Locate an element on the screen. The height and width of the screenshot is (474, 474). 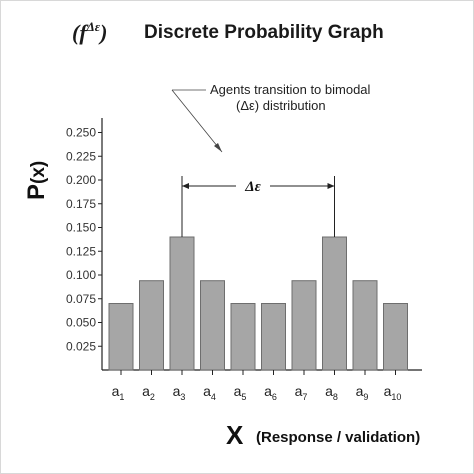
delta-arrowhead-left is located at coordinates (185, 186).